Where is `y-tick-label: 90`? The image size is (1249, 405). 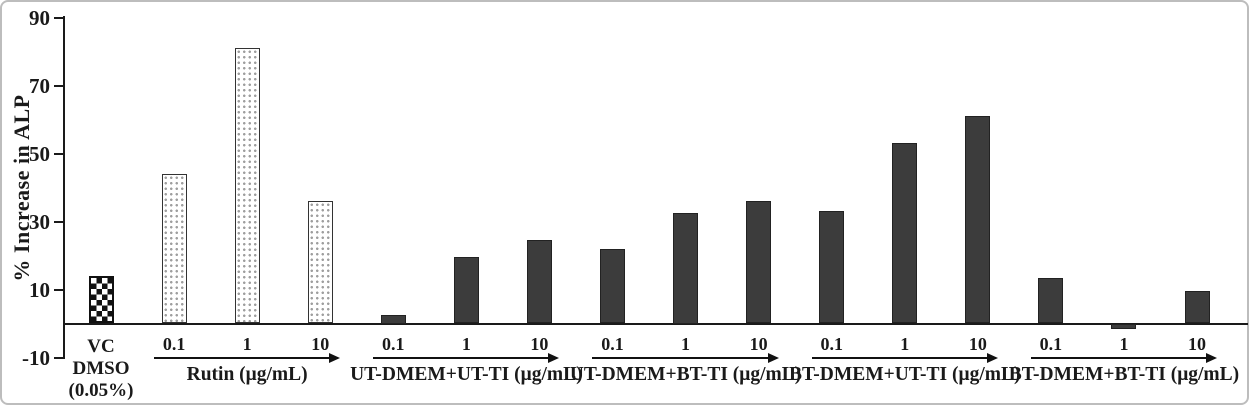
y-tick-label: 90 is located at coordinates (39, 17).